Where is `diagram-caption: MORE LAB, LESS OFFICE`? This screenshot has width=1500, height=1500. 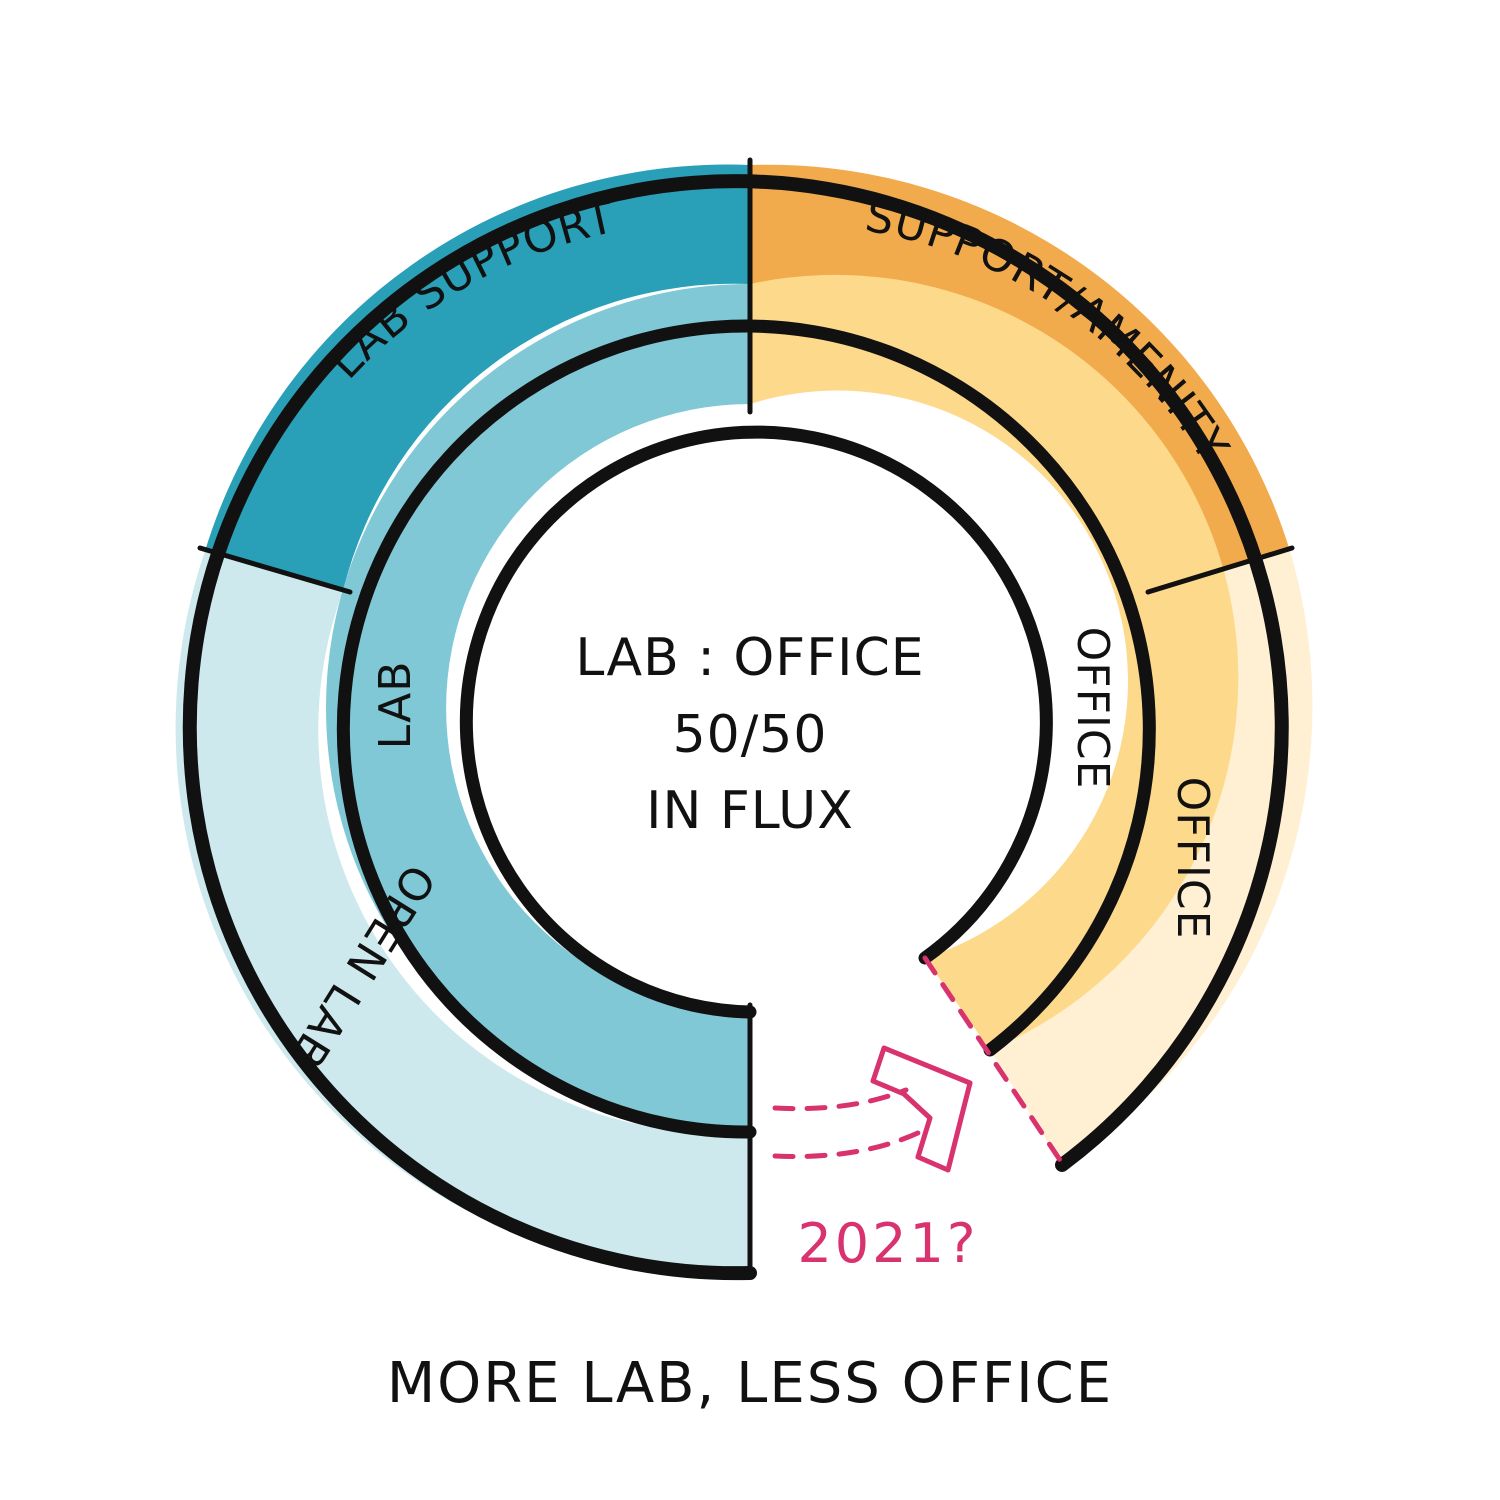
diagram-caption: MORE LAB, LESS OFFICE is located at coordinates (750, 1383).